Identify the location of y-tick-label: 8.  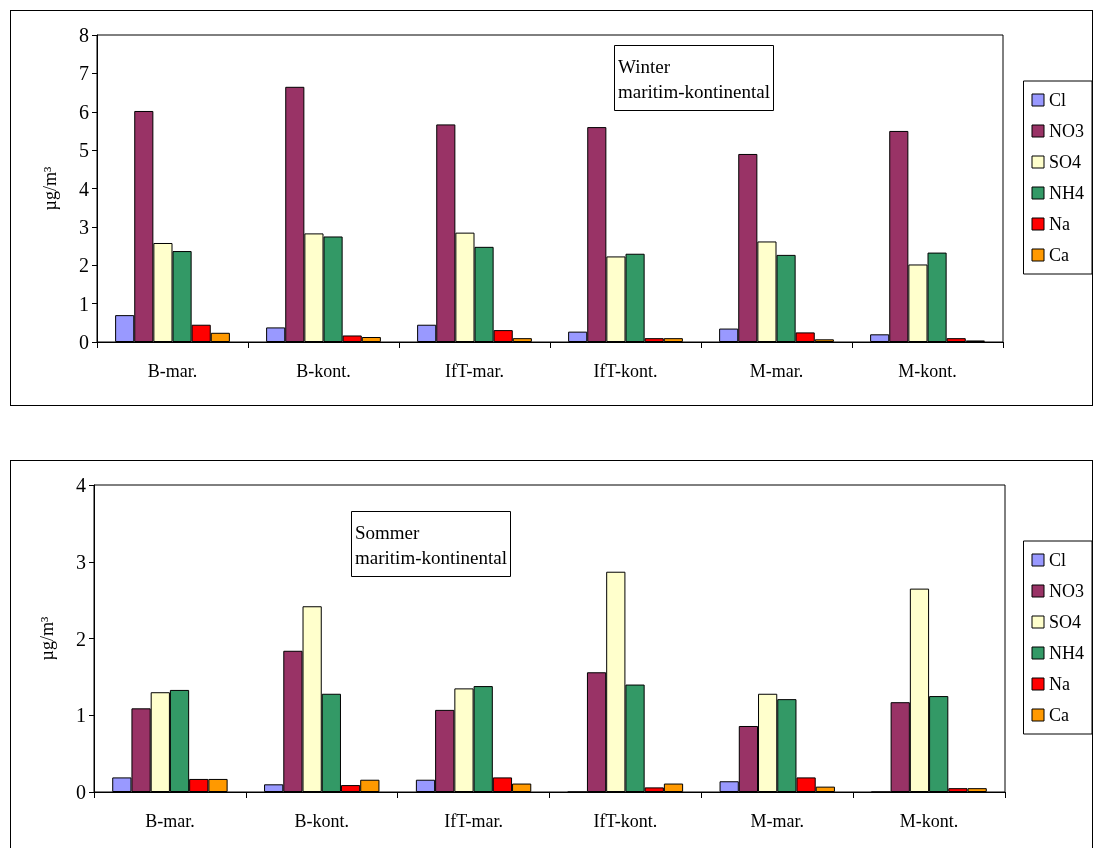
(84, 35).